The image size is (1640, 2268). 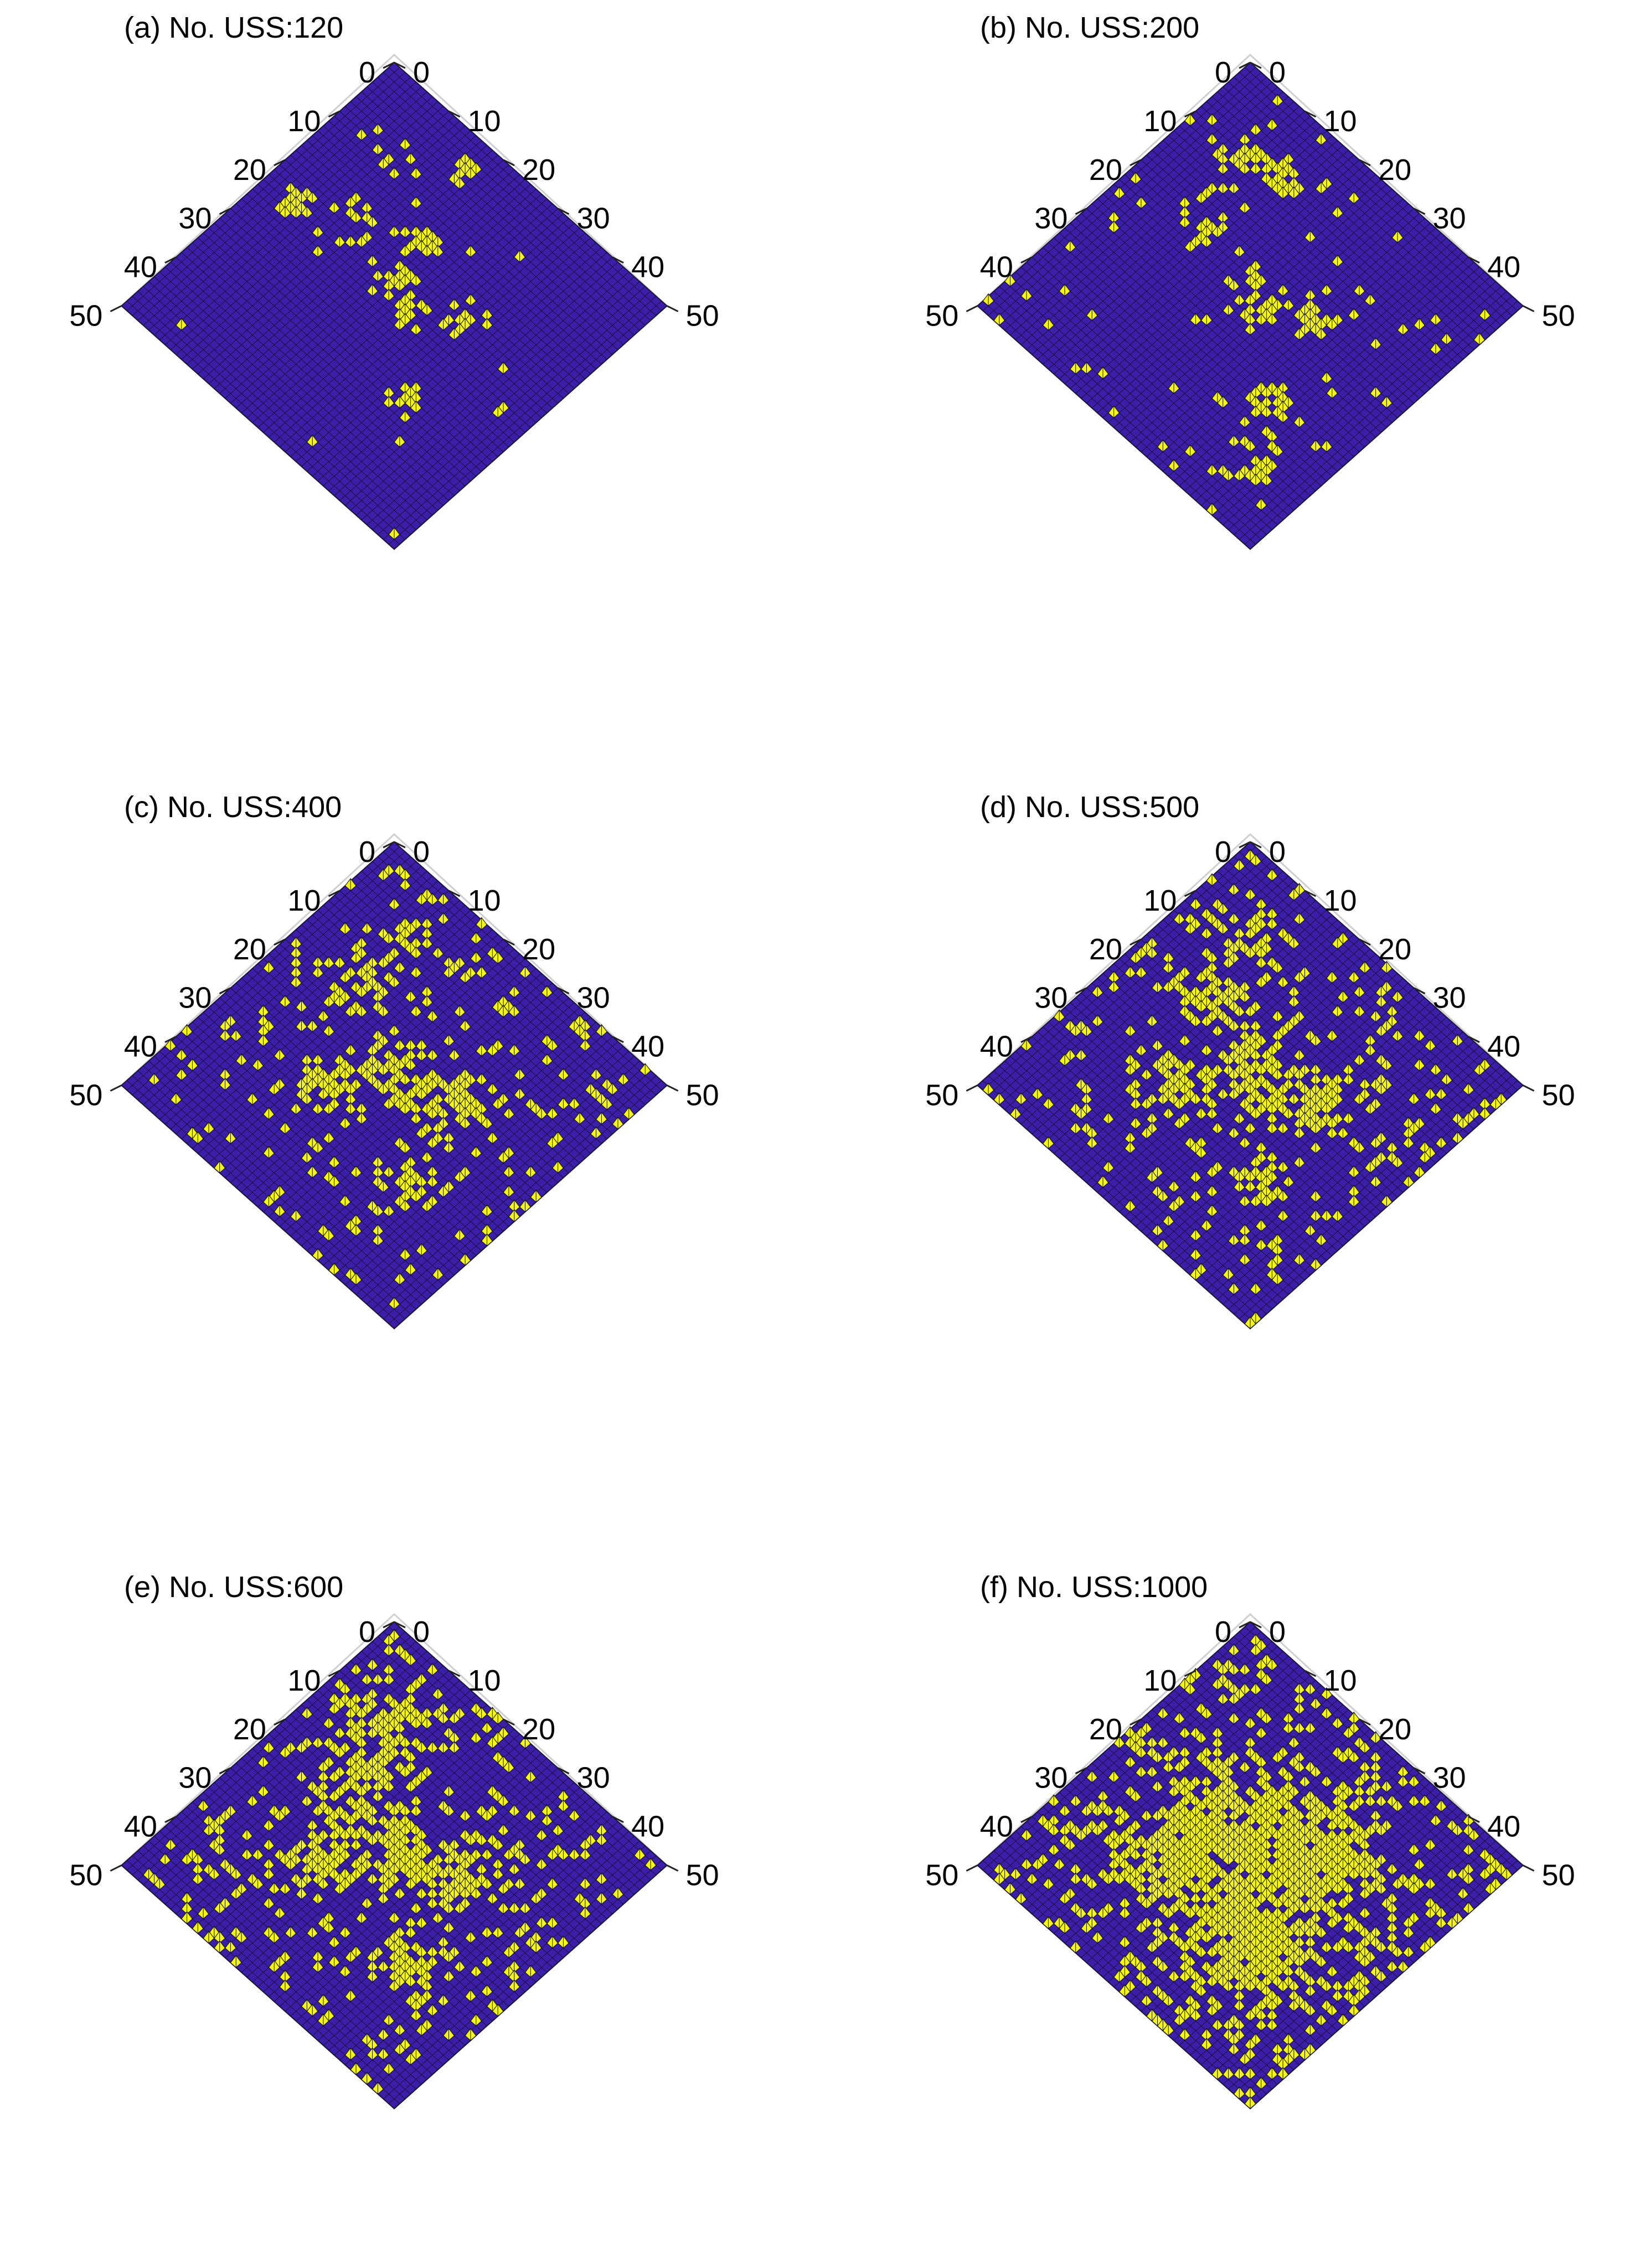 What do you see at coordinates (234, 1587) in the screenshot?
I see `panel-title: (e) No. USS:600` at bounding box center [234, 1587].